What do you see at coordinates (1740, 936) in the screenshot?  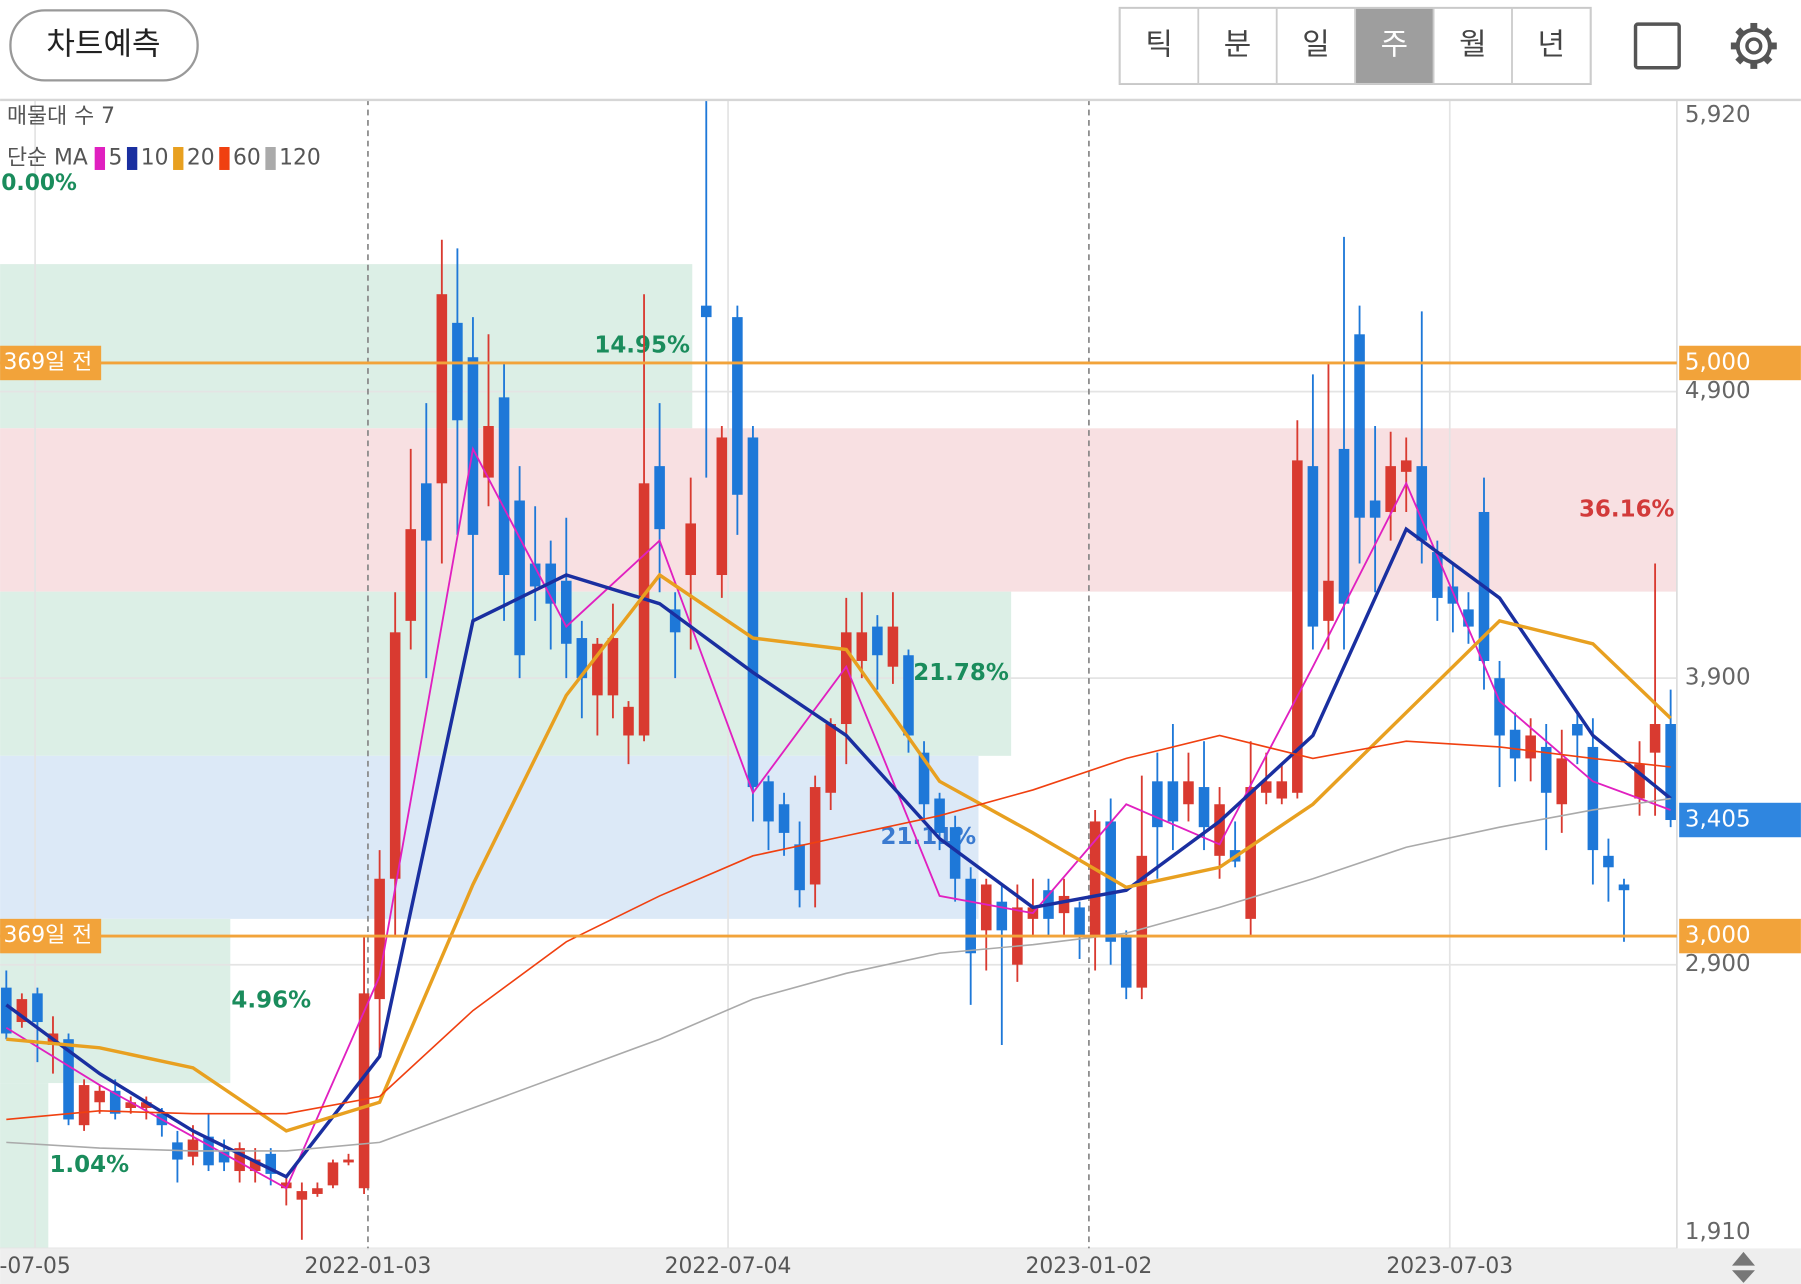 I see `price-line-right-box` at bounding box center [1740, 936].